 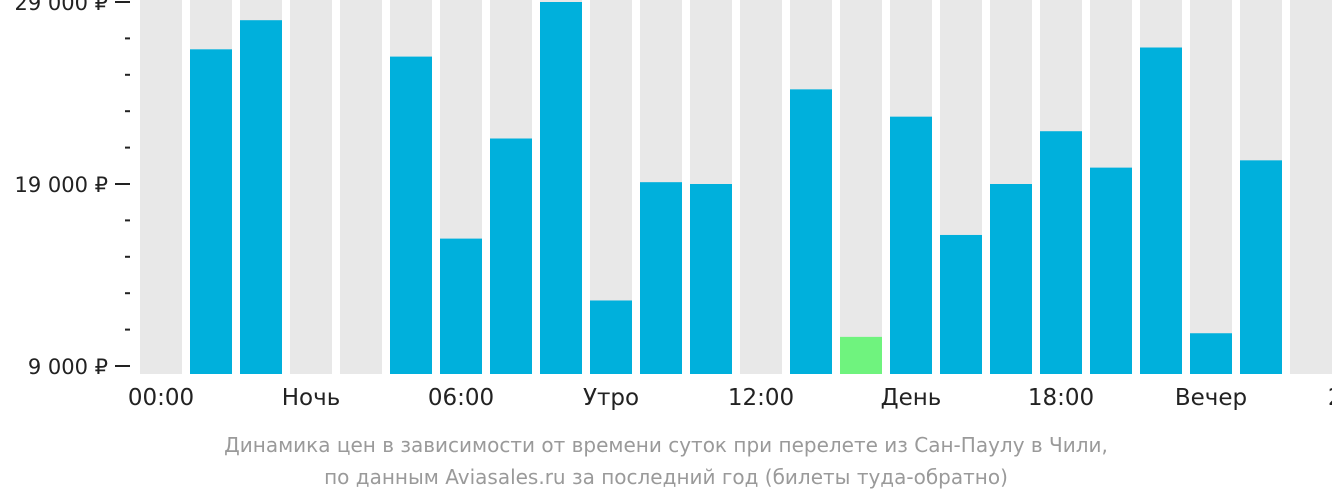 I want to click on x-tick-label: Вечер, so click(x=1211, y=398).